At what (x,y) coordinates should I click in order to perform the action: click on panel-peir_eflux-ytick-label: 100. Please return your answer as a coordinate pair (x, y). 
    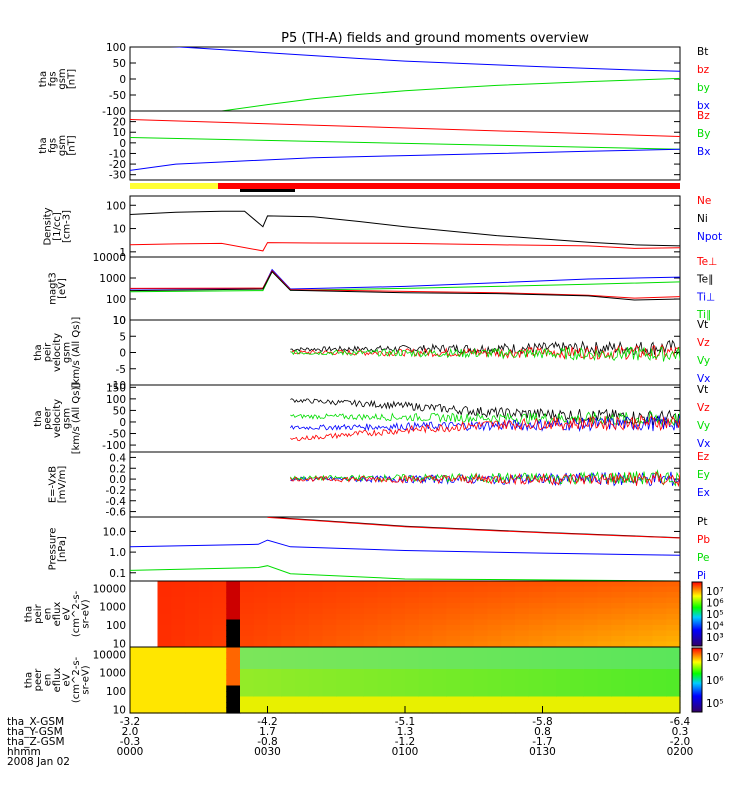
    Looking at the image, I should click on (116, 626).